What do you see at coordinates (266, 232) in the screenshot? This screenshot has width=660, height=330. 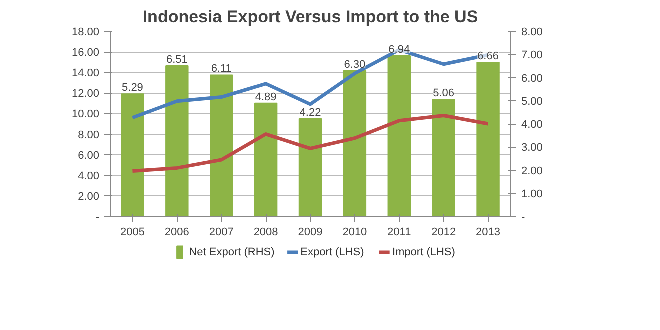 I see `x-tick-label: 2008` at bounding box center [266, 232].